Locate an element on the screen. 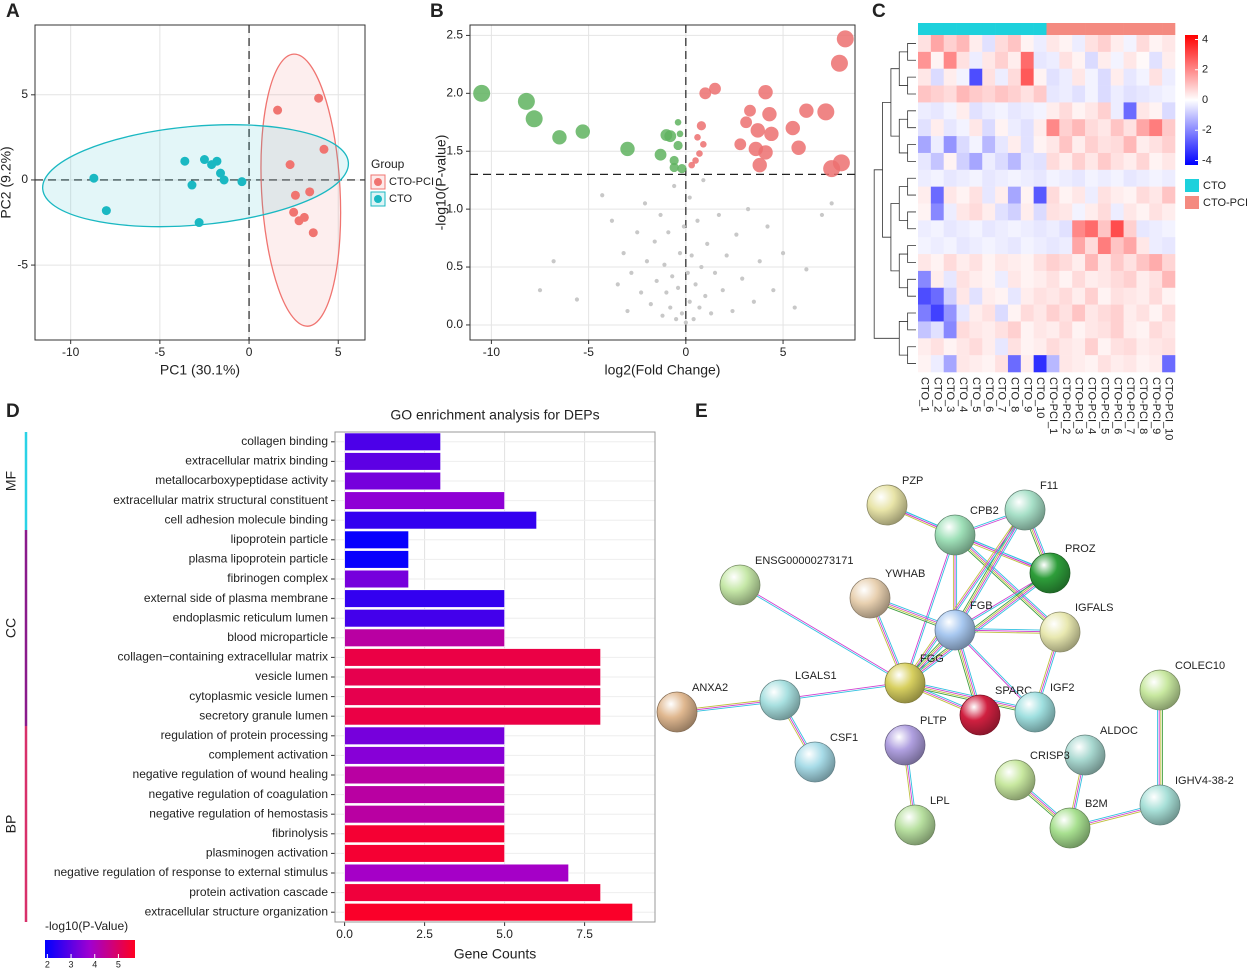  column-label: CTO_6 is located at coordinates (989, 394).